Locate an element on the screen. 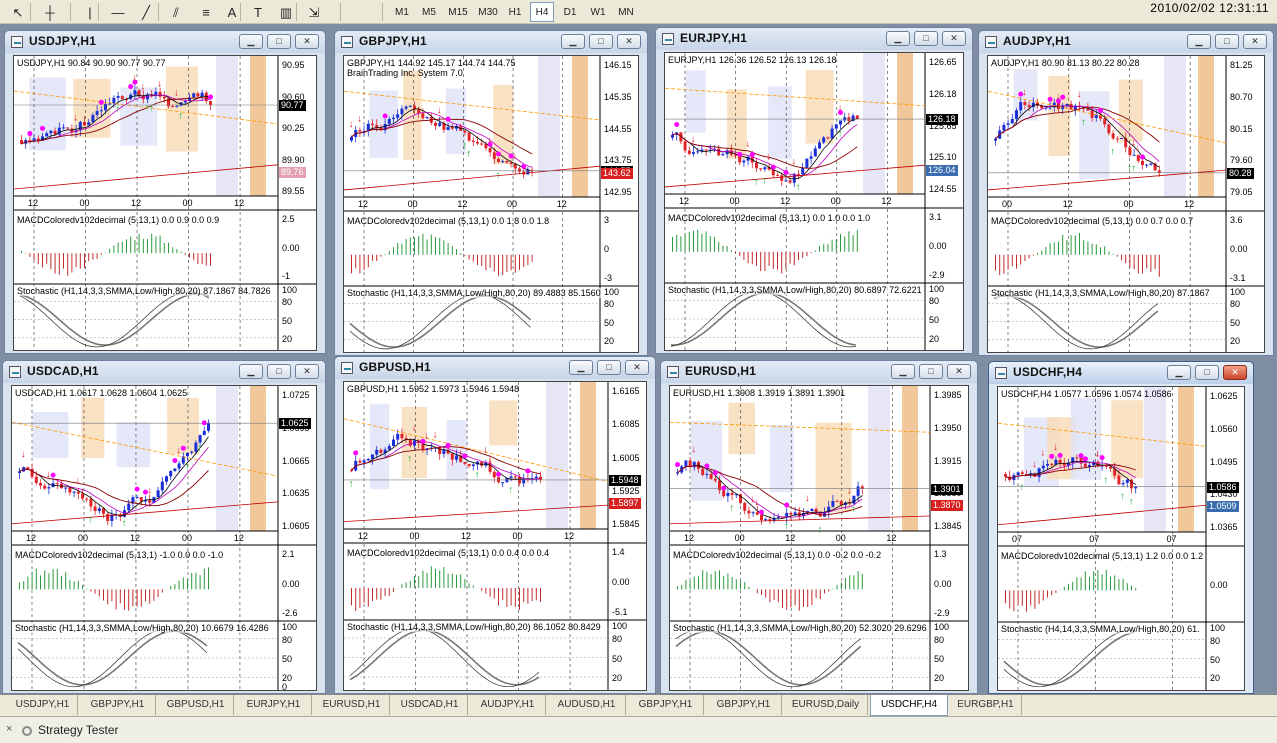  toolbar-separator is located at coordinates (296, 12).